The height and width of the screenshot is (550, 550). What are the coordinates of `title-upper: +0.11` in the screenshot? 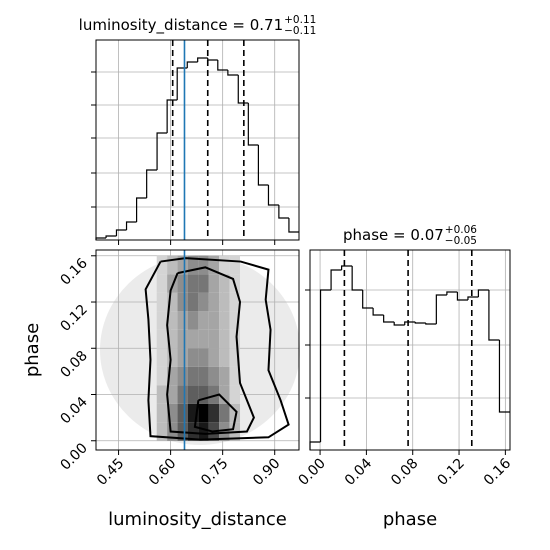 It's located at (300, 20).